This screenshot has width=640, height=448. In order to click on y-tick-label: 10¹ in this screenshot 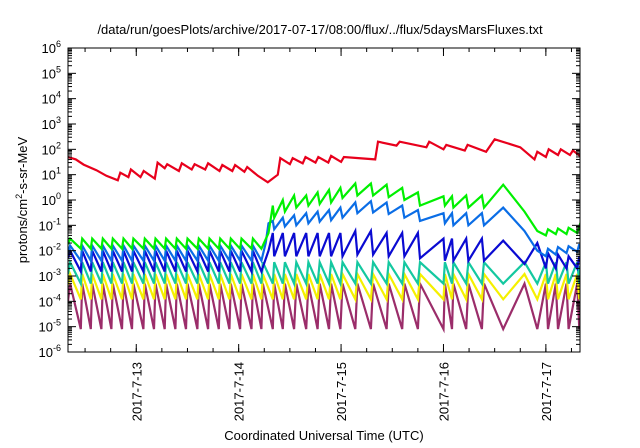, I will do `click(51, 174)`.